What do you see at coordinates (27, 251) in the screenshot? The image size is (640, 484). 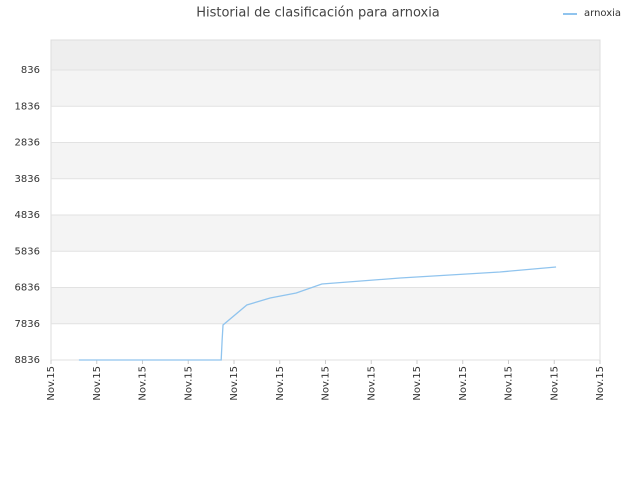 I see `y-tick-label: 5836` at bounding box center [27, 251].